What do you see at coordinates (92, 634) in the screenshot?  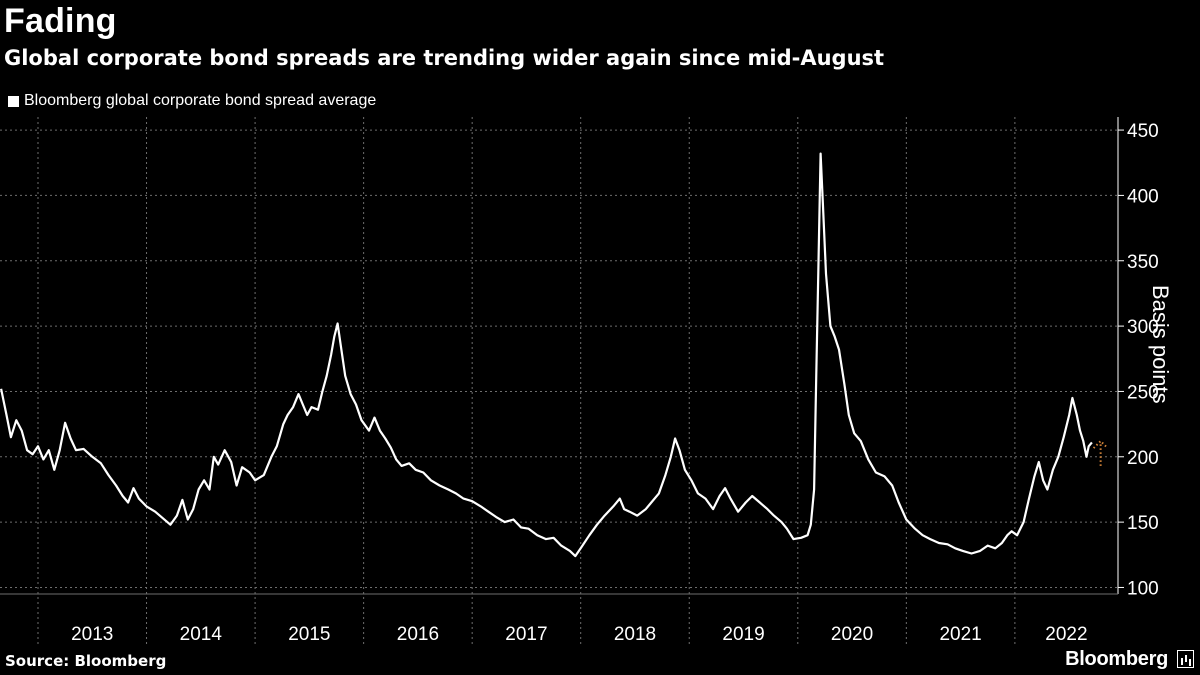 I see `x-tick-label: 2013` at bounding box center [92, 634].